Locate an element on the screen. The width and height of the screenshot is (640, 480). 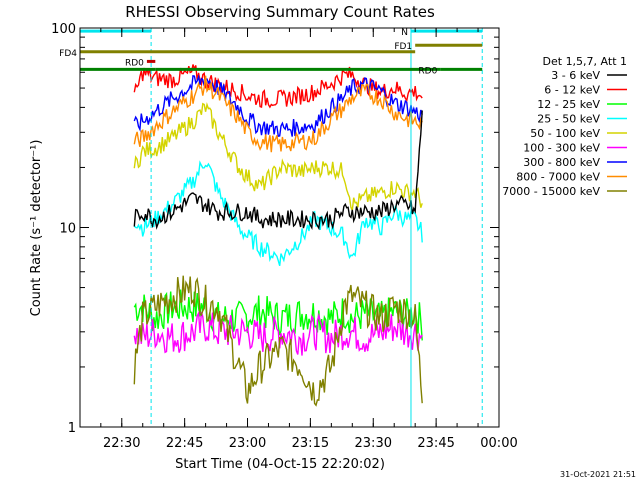
x-tick-label: 00:00 is located at coordinates (498, 443).